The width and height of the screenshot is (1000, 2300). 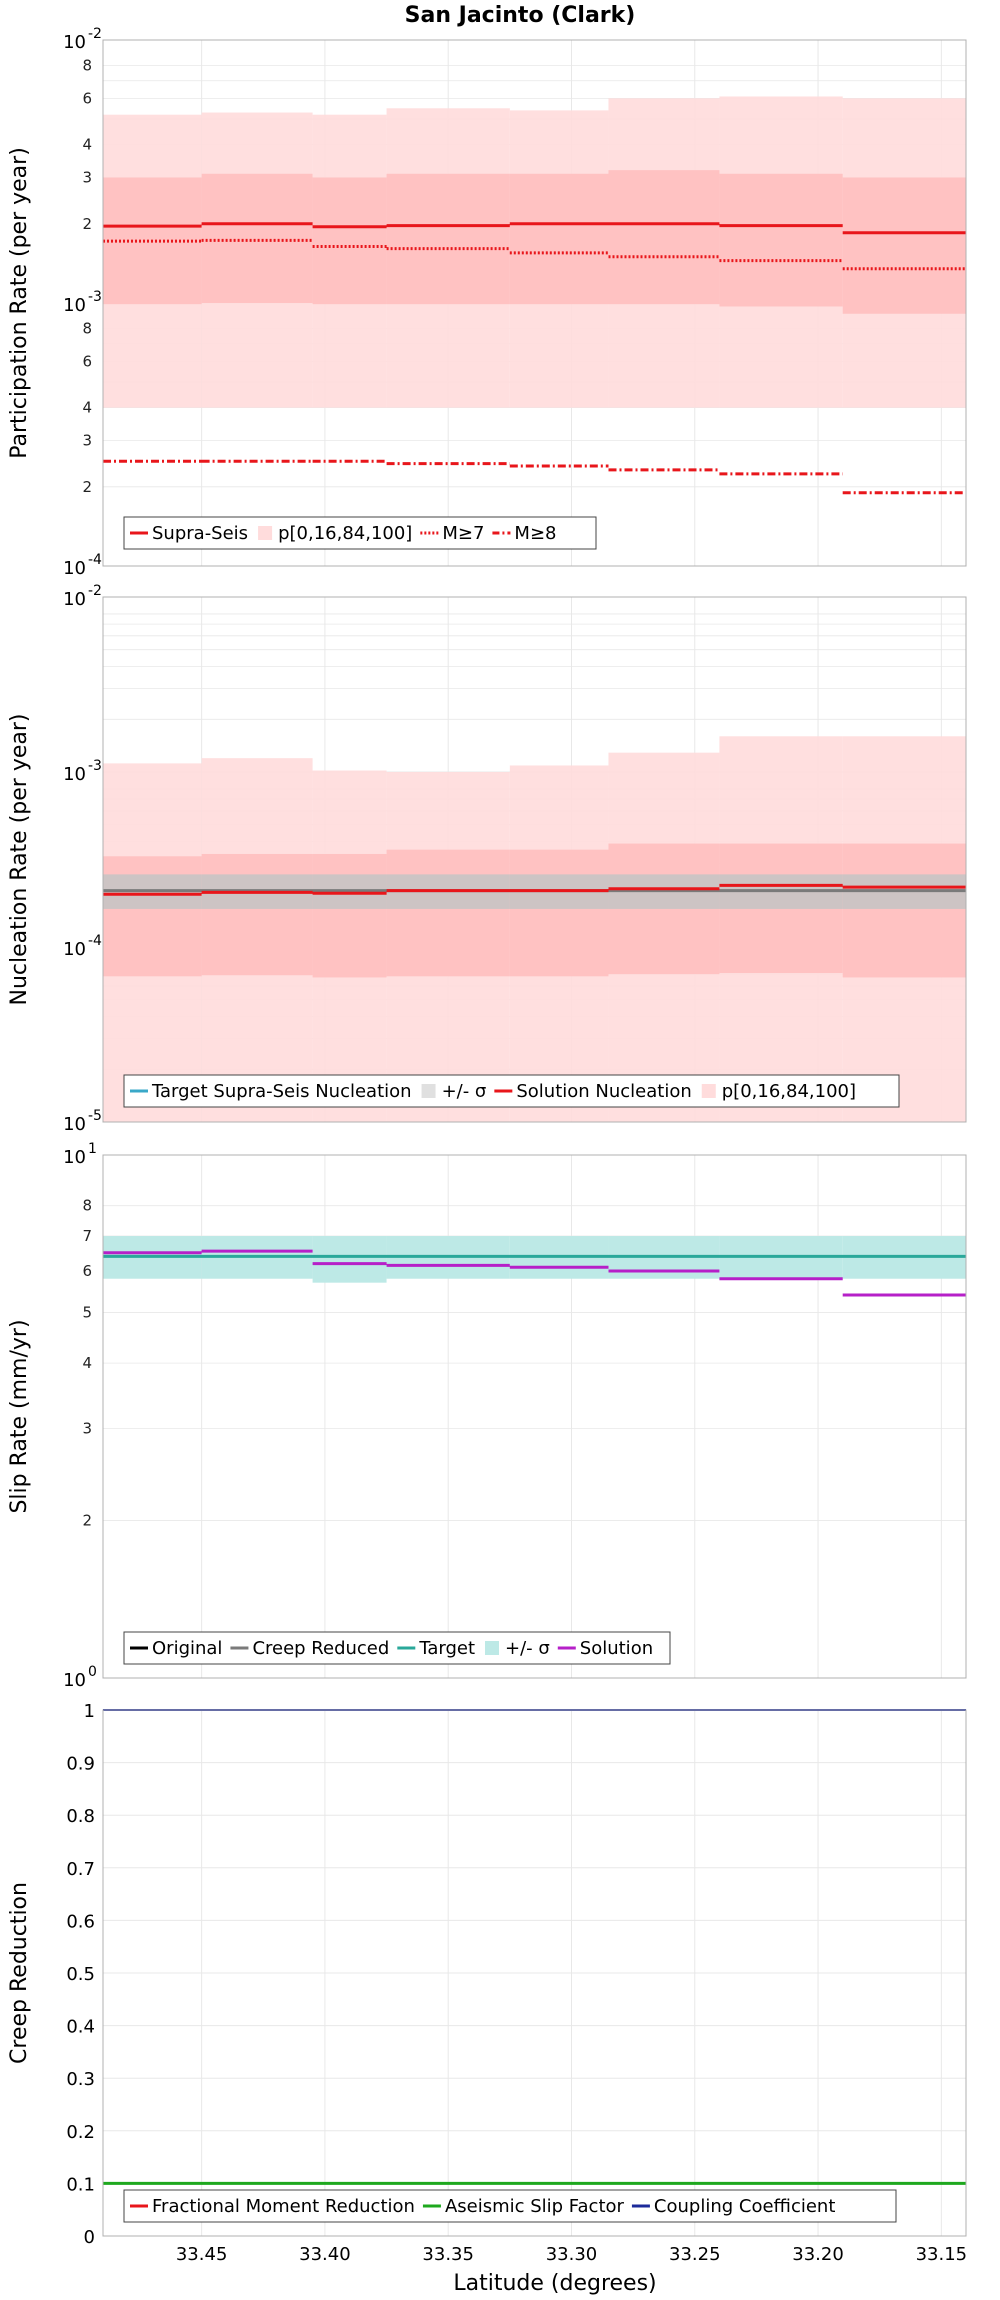 What do you see at coordinates (325, 2254) in the screenshot?
I see `x-tick-label: 33.40` at bounding box center [325, 2254].